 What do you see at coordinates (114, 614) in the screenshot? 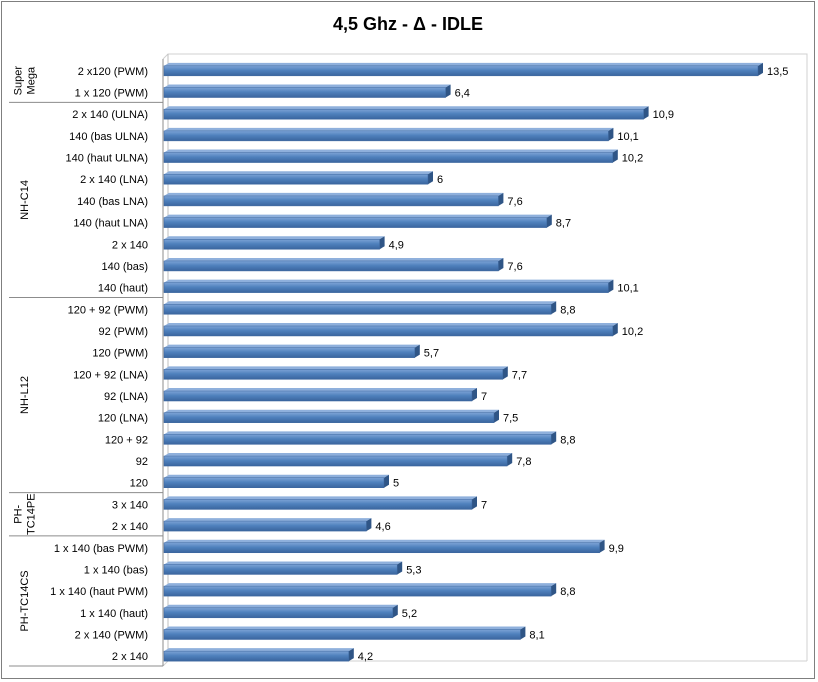
I see `category-label: 1 x 140 (haut)` at bounding box center [114, 614].